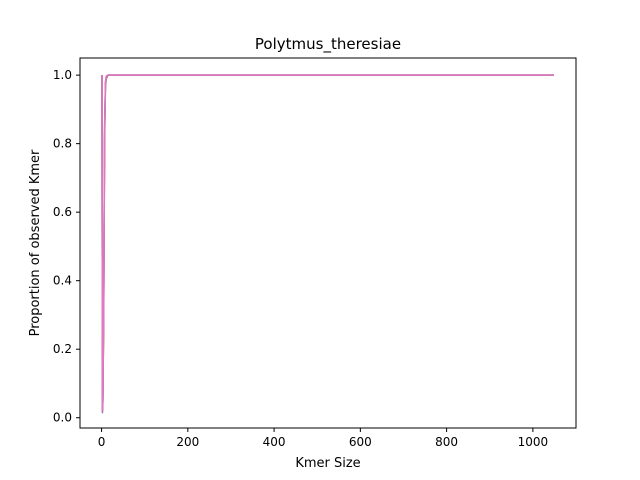  Describe the element at coordinates (62, 418) in the screenshot. I see `y-tick-label: 0.0` at that location.